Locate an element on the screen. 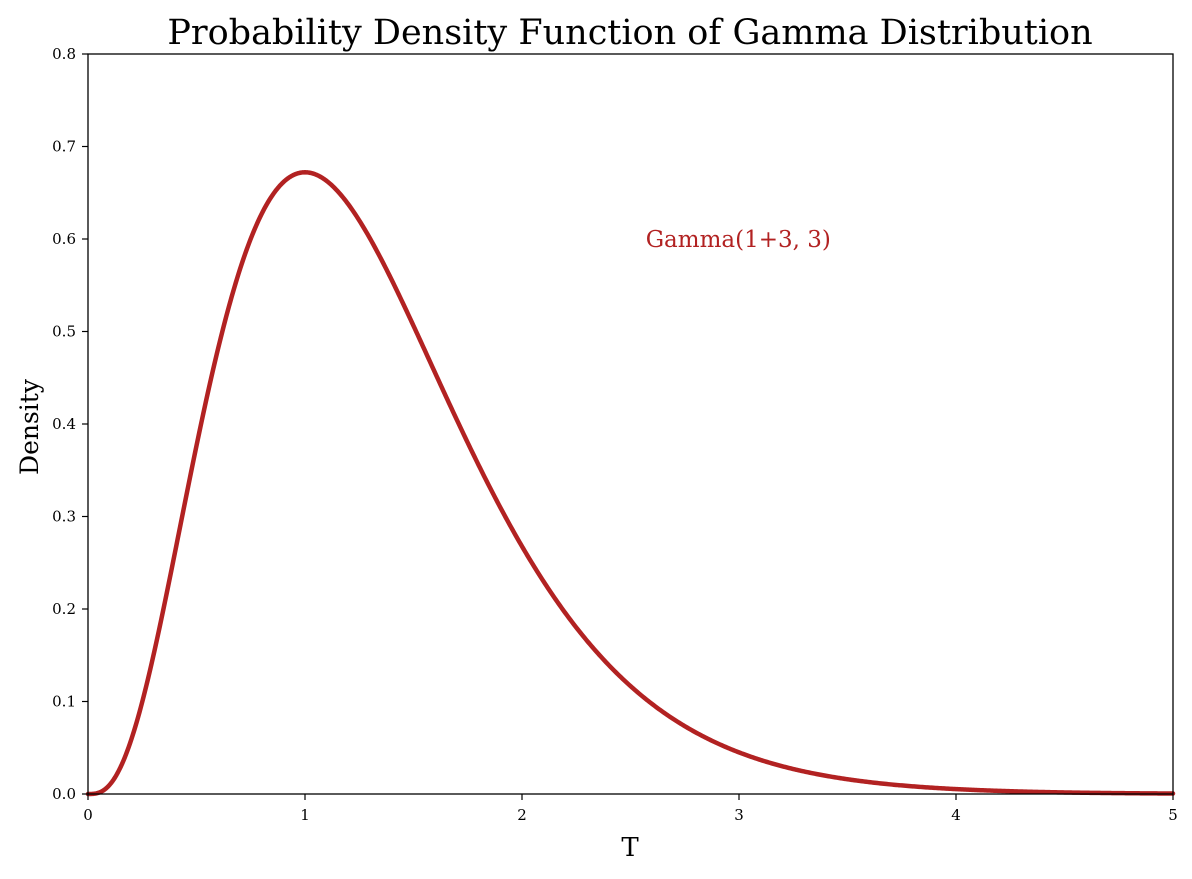 The width and height of the screenshot is (1192, 879). y-tick-label-3: 0.3 is located at coordinates (64, 517).